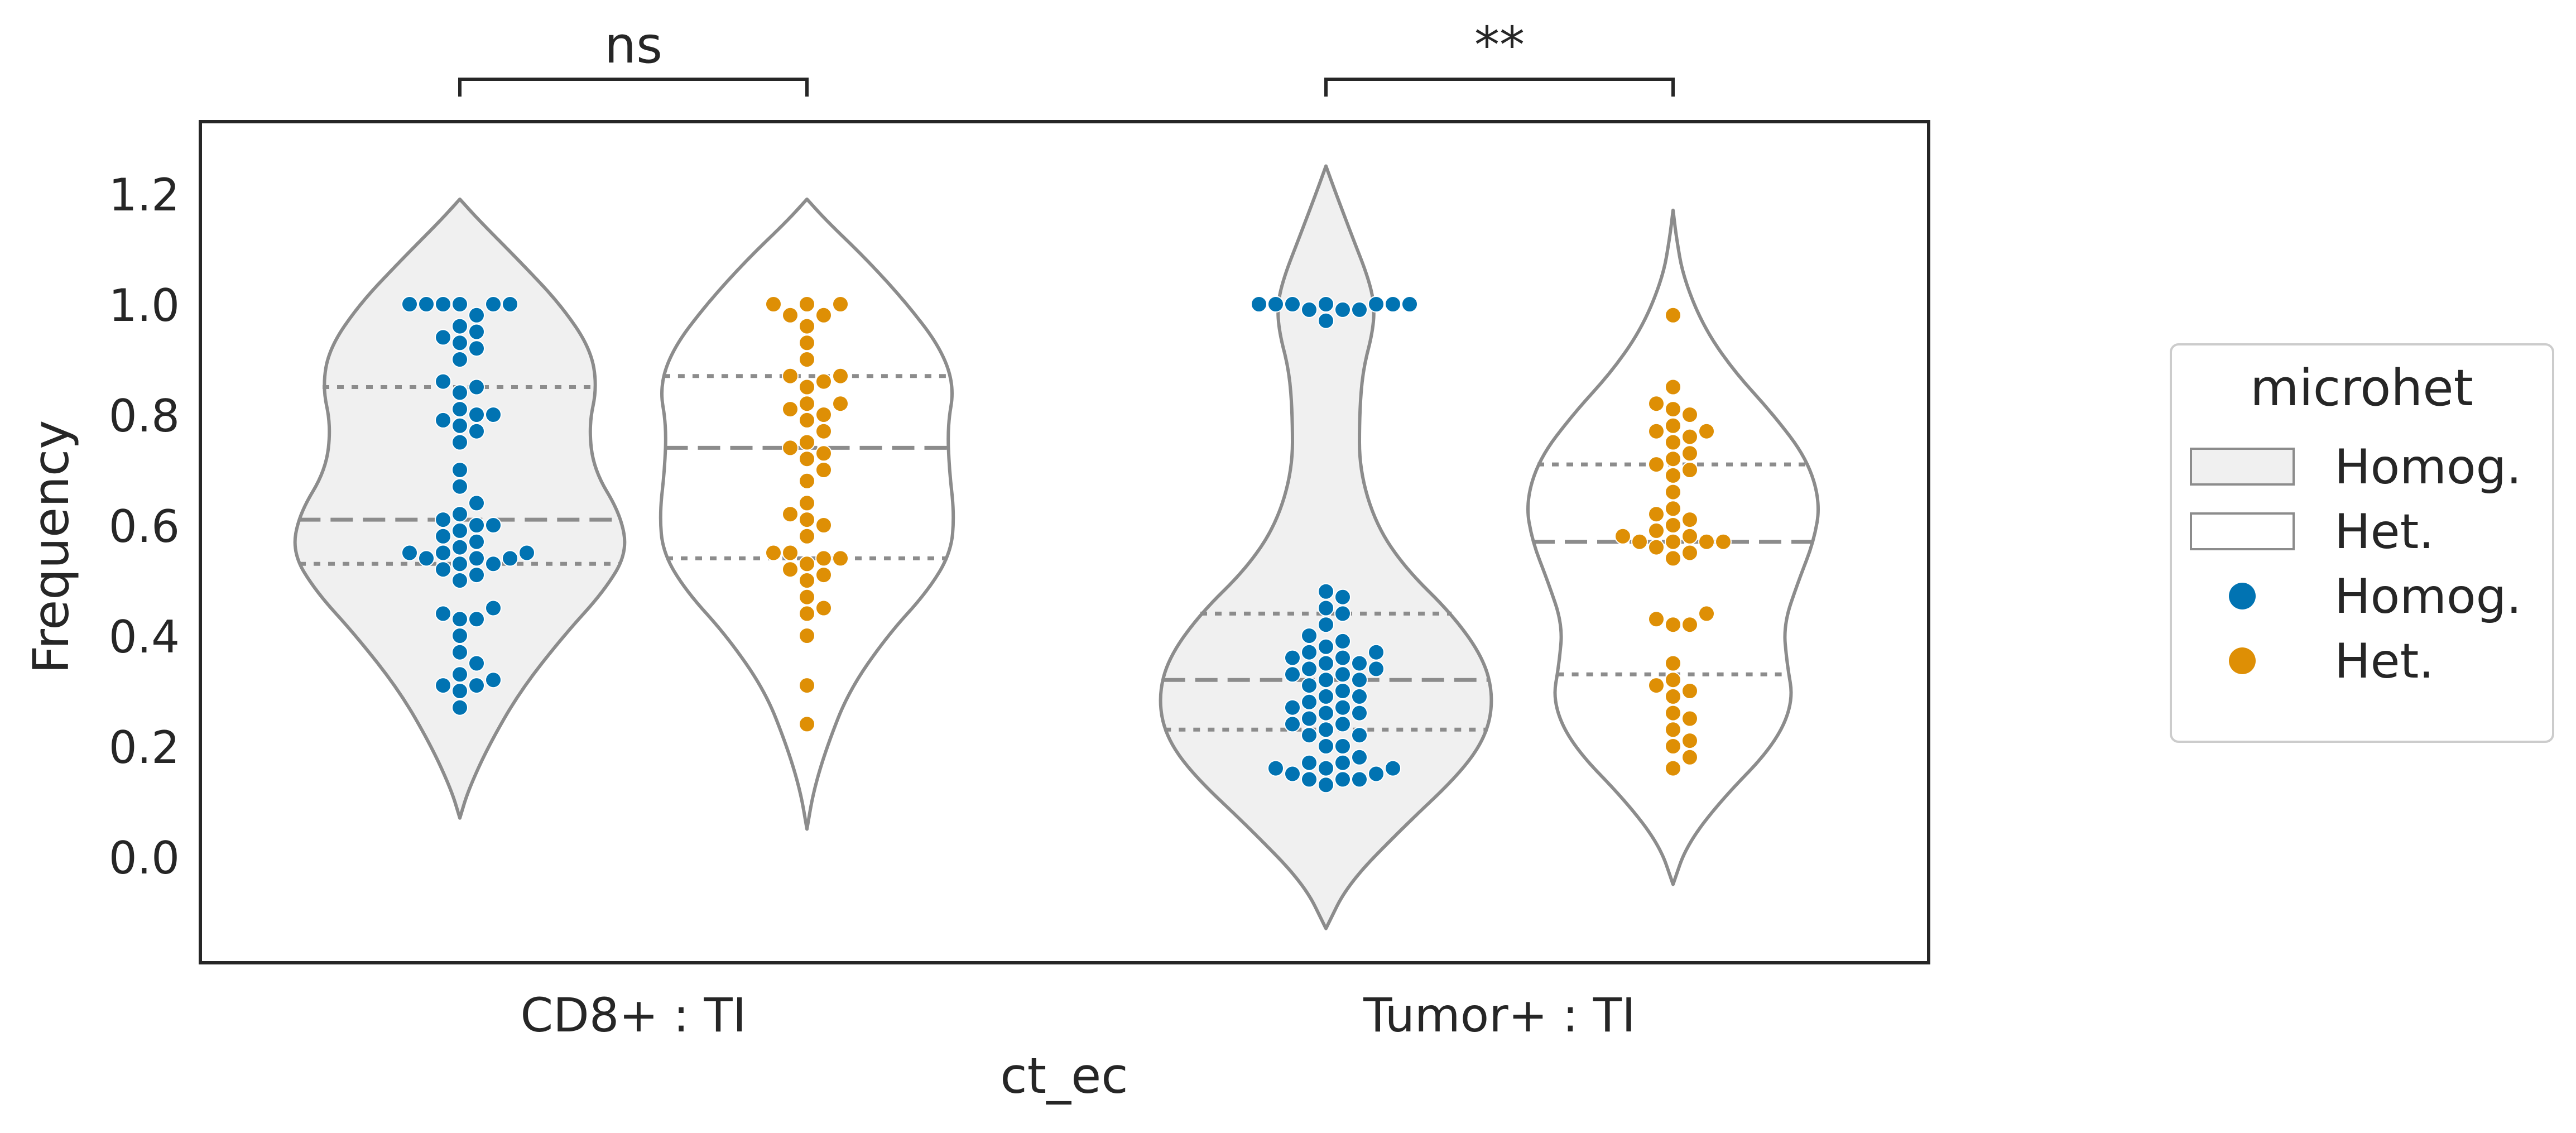 Image resolution: width=2576 pixels, height=1133 pixels. What do you see at coordinates (51, 547) in the screenshot?
I see `y-axis-label: Frequency` at bounding box center [51, 547].